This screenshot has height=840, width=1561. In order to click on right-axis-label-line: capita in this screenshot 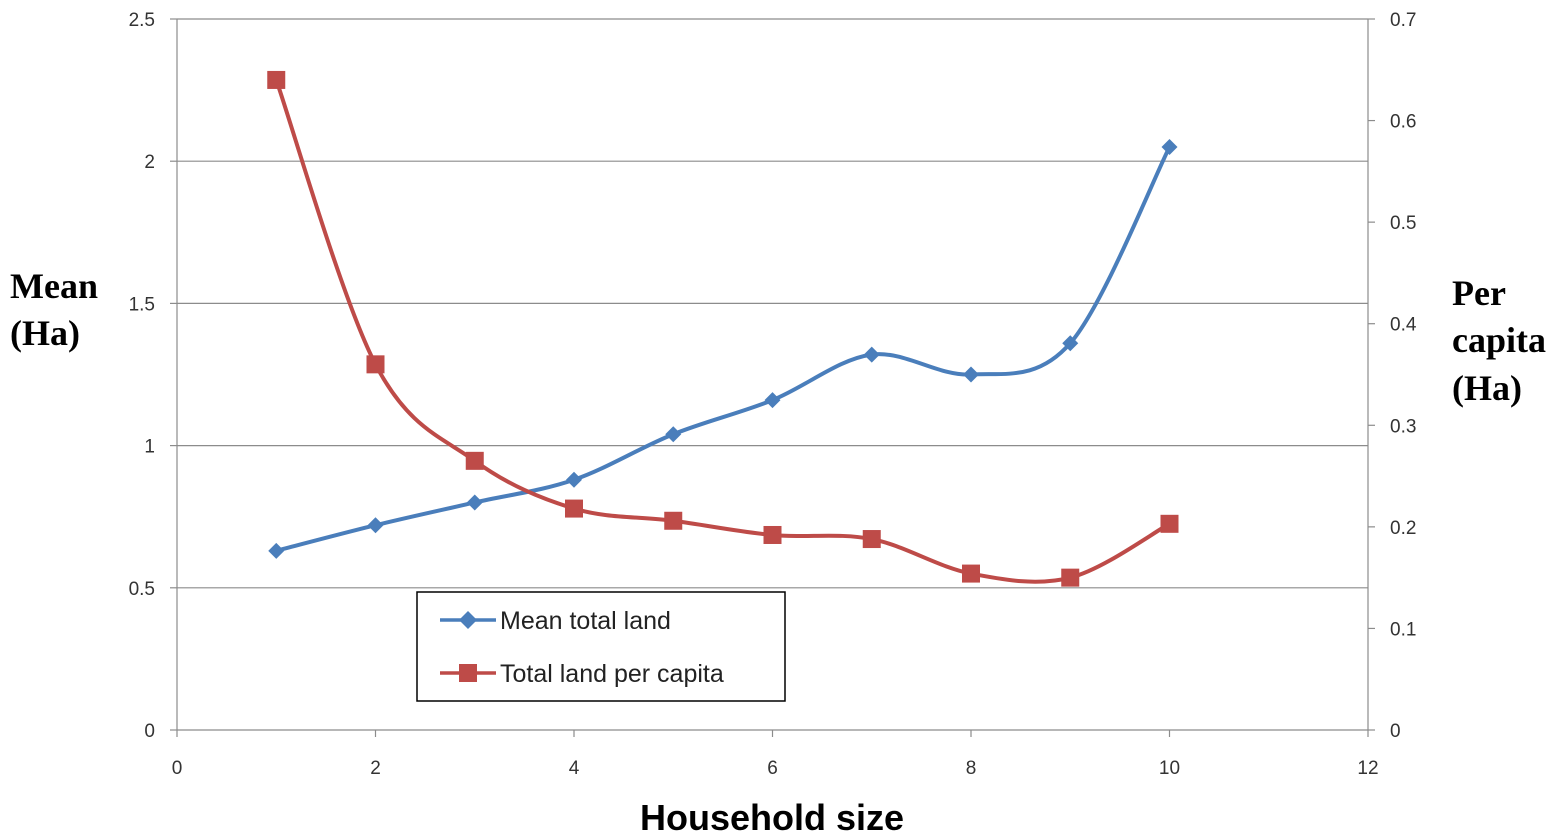, I will do `click(1499, 340)`.